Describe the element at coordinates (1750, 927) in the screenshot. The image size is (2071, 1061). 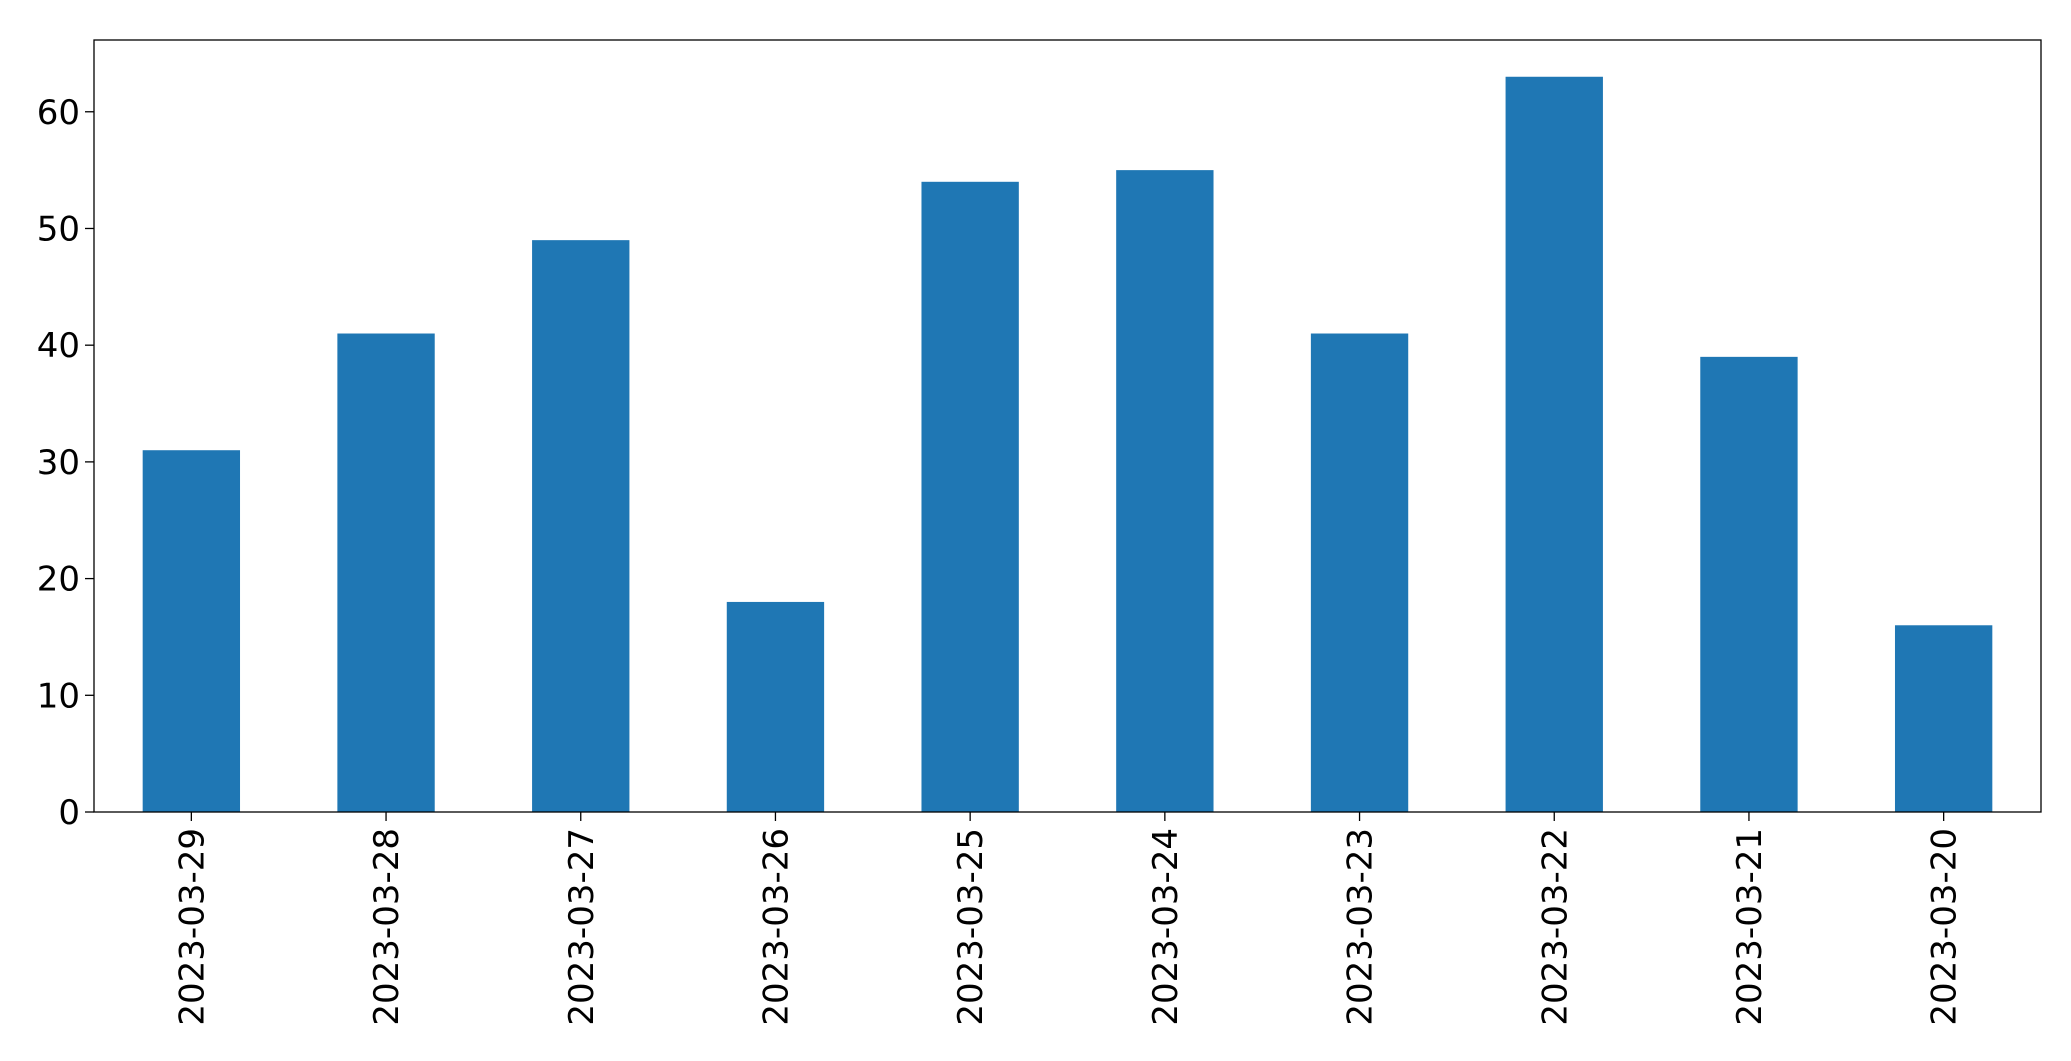
I see `x-tick-label: 2023-03-21` at that location.